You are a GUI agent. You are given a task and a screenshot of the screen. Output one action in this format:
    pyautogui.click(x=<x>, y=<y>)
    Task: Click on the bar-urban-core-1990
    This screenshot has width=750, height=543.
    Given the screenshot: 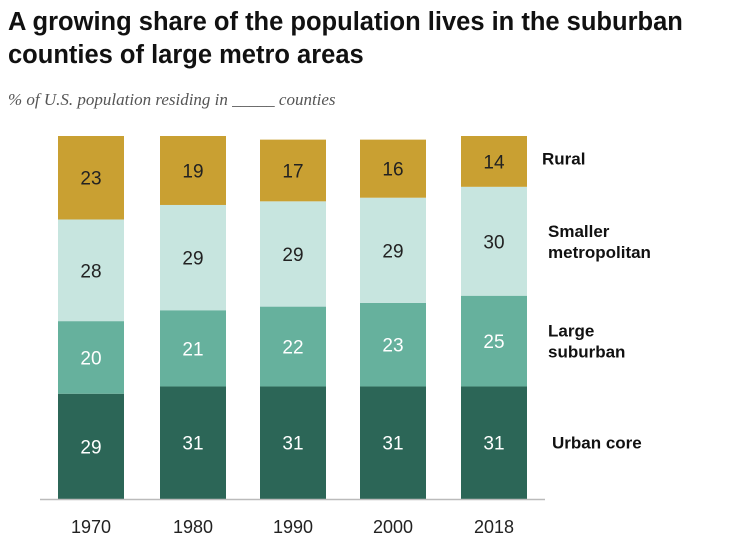 What is the action you would take?
    pyautogui.click(x=293, y=442)
    